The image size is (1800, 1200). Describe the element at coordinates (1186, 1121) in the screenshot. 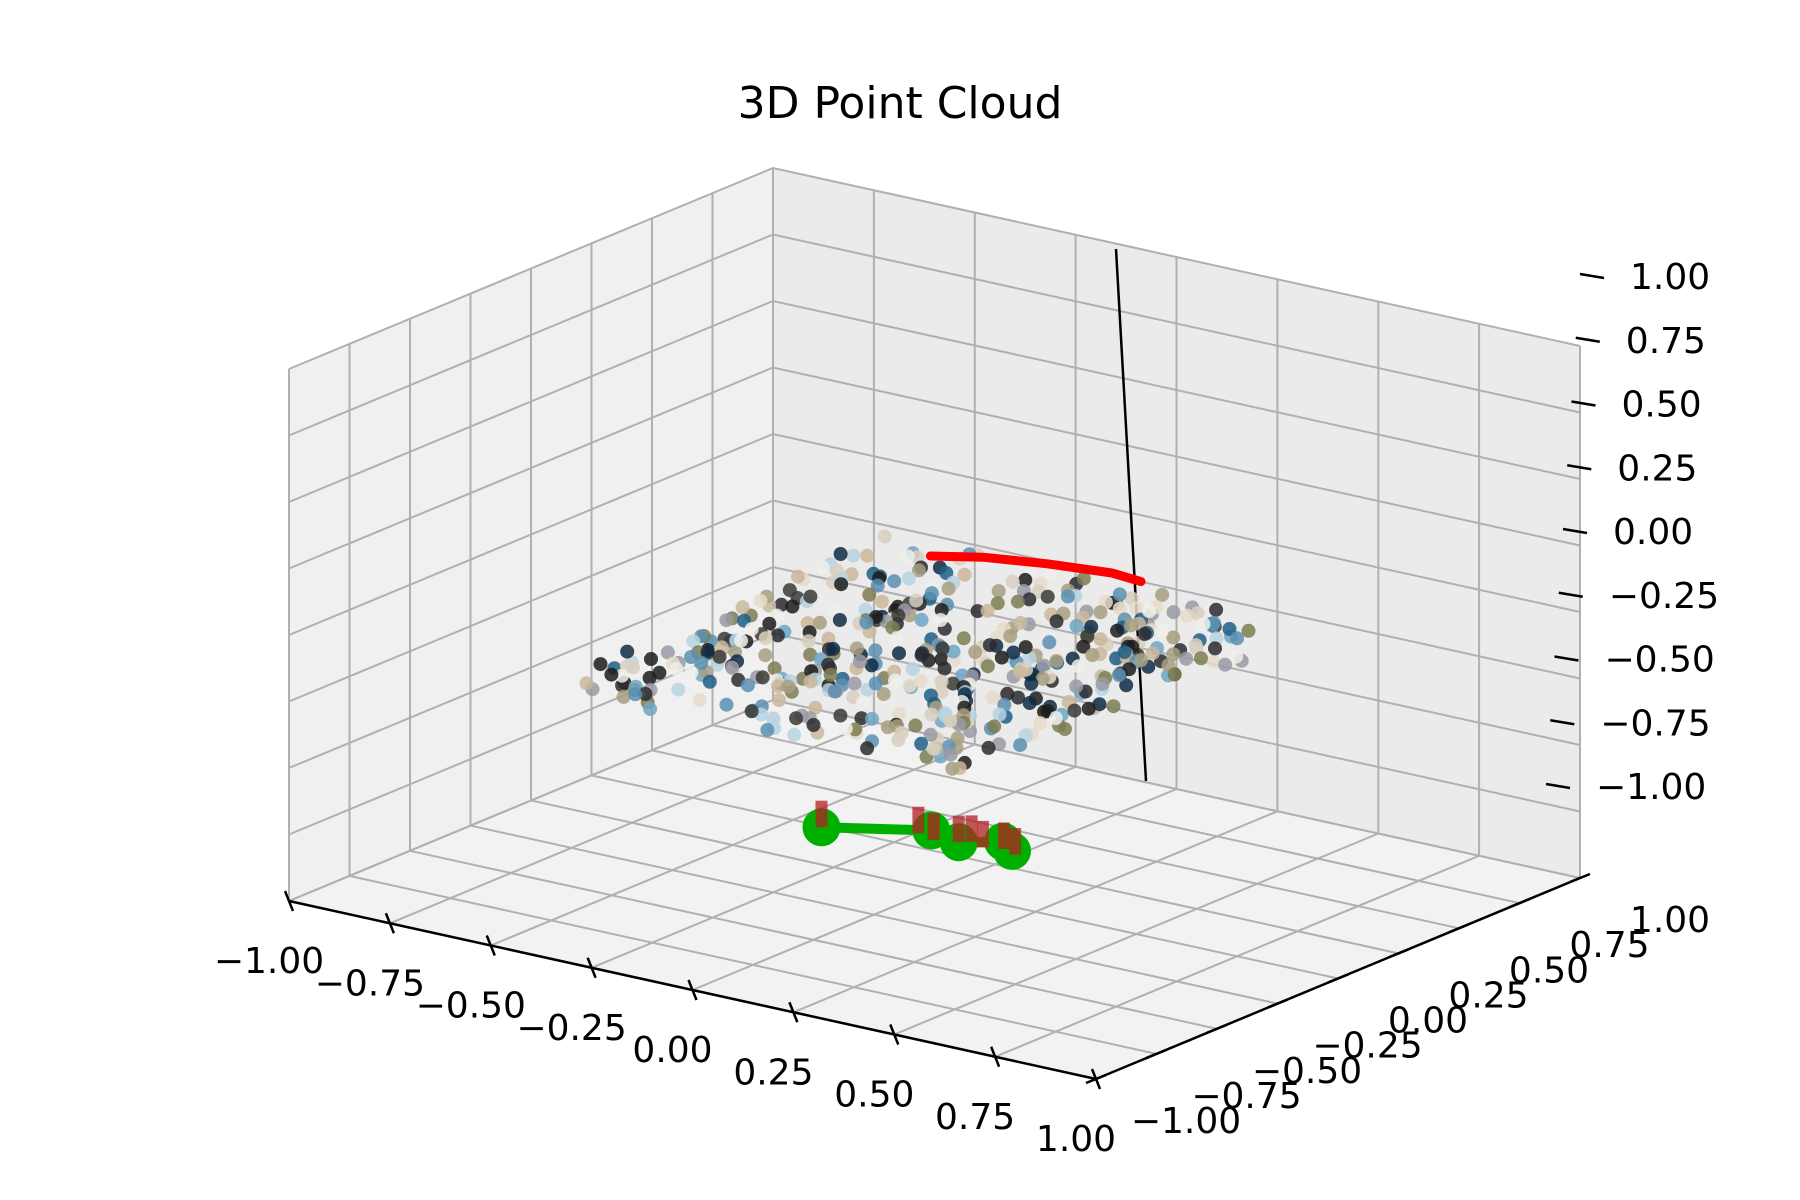

I see `y-tick-label: −1.00` at that location.